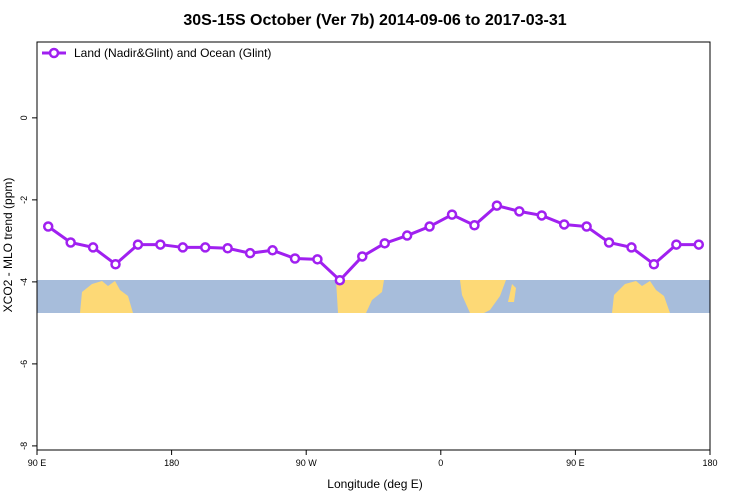 Image resolution: width=750 pixels, height=500 pixels. I want to click on y-tick-label: -8, so click(24, 446).